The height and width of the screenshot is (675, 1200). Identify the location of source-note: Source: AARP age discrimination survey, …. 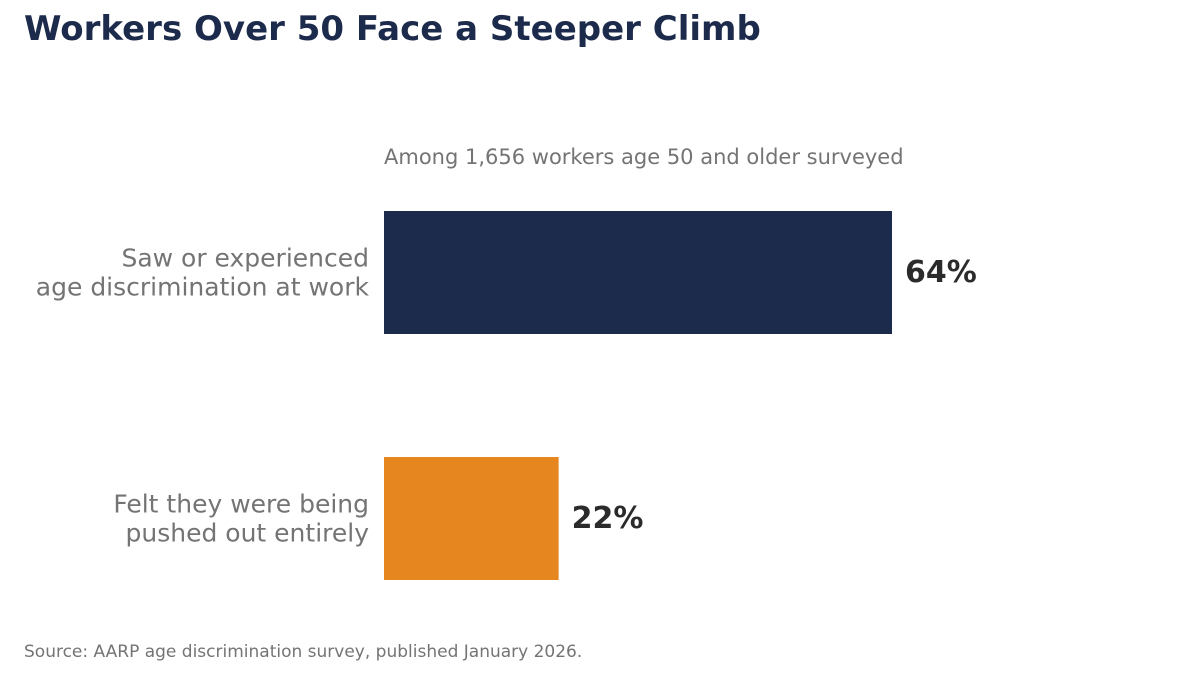
(303, 652).